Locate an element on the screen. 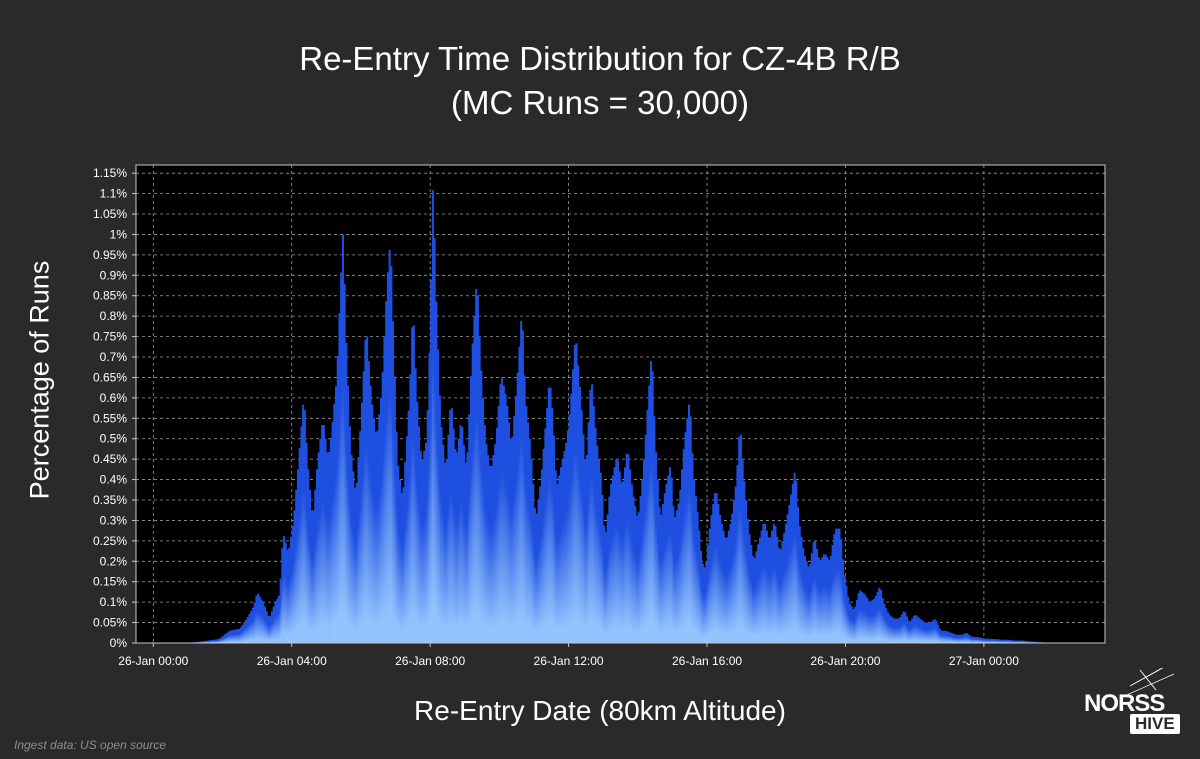 The width and height of the screenshot is (1200, 759). y-tick-label: 0.4% is located at coordinates (114, 480).